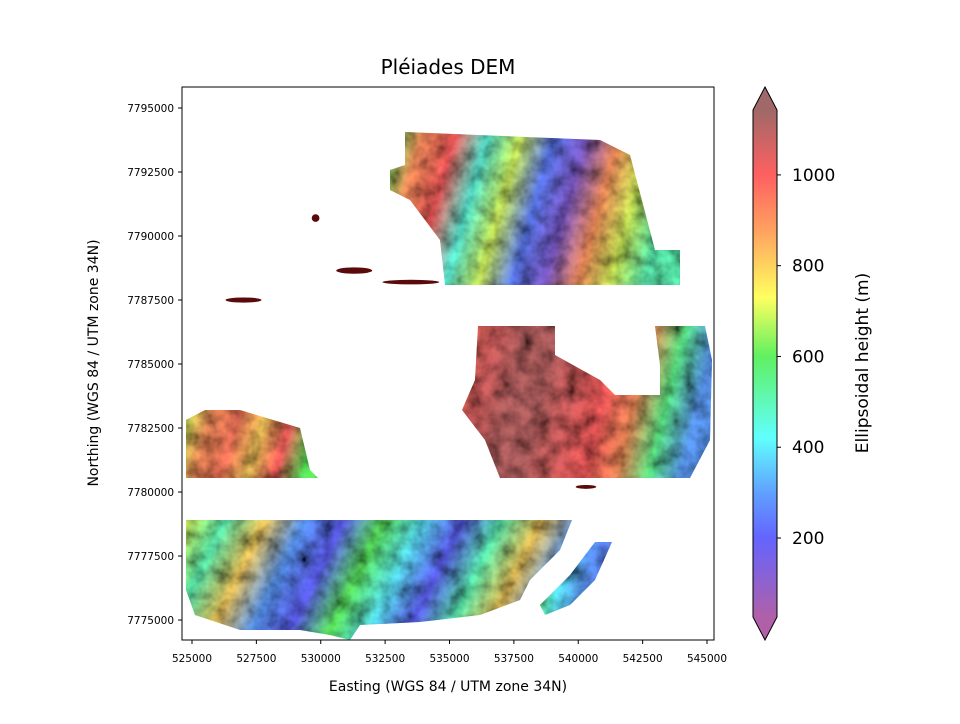 Image resolution: width=960 pixels, height=724 pixels. I want to click on colorbar: 200 400 600 800 1000, so click(793, 363).